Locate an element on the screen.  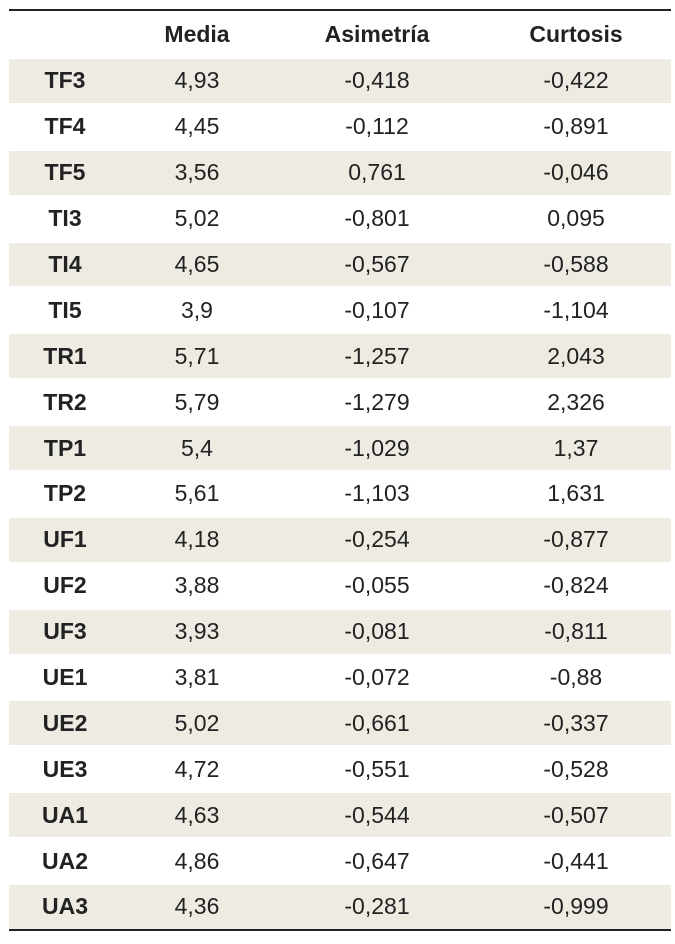
asimetria-cell: -0,112 is located at coordinates (377, 126).